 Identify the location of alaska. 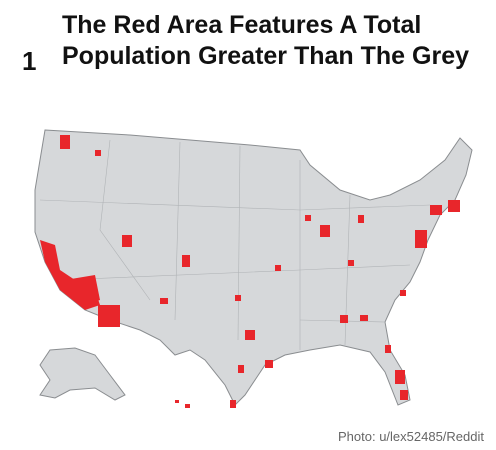
(82, 374).